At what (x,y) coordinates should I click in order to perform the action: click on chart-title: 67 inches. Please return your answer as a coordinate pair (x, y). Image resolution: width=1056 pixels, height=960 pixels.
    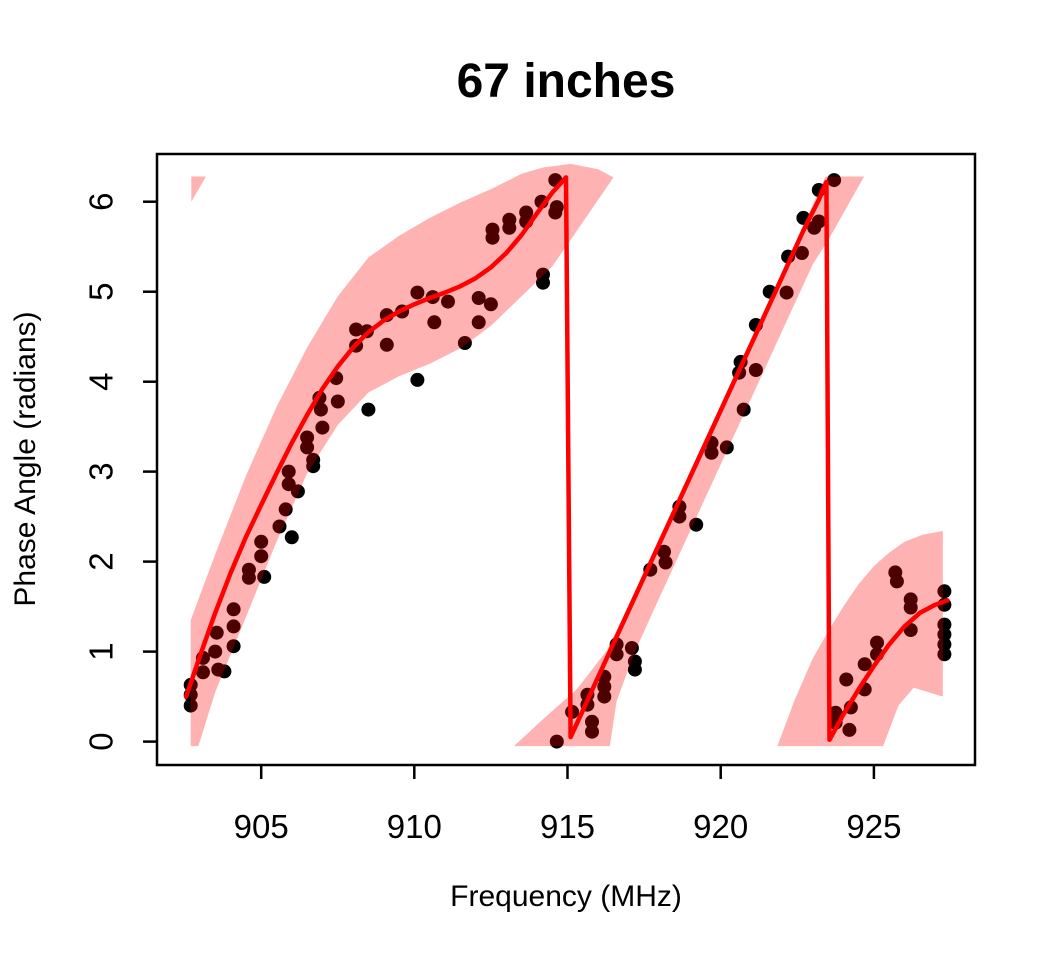
    Looking at the image, I should click on (566, 81).